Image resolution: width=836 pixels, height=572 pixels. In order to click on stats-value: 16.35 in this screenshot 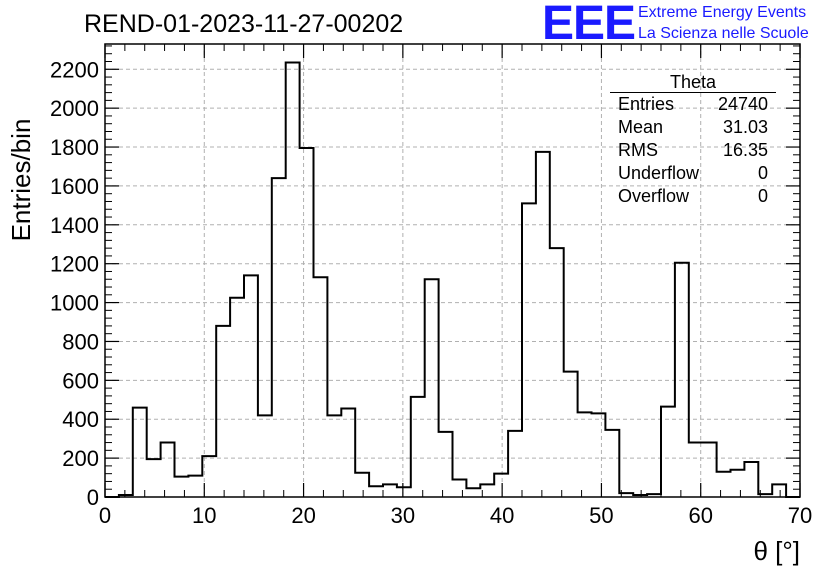, I will do `click(745, 150)`.